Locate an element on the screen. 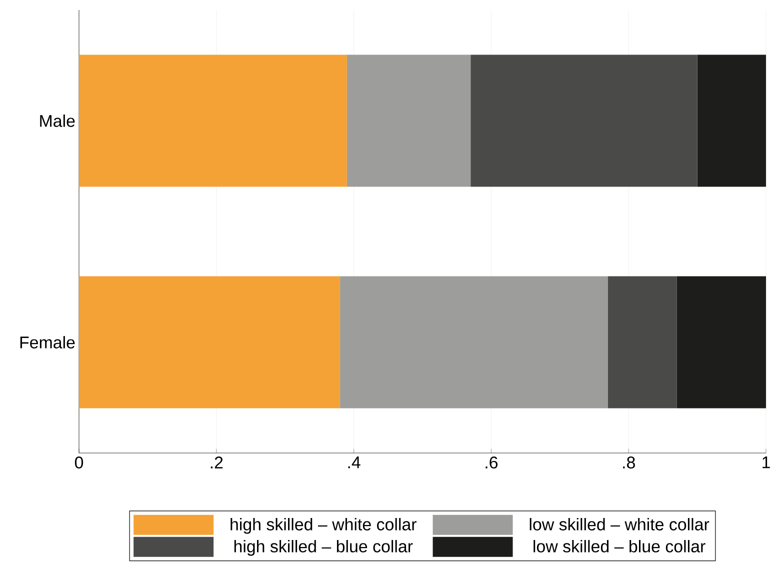 This screenshot has height=574, width=778. legend-label: low skilled – white collar is located at coordinates (620, 524).